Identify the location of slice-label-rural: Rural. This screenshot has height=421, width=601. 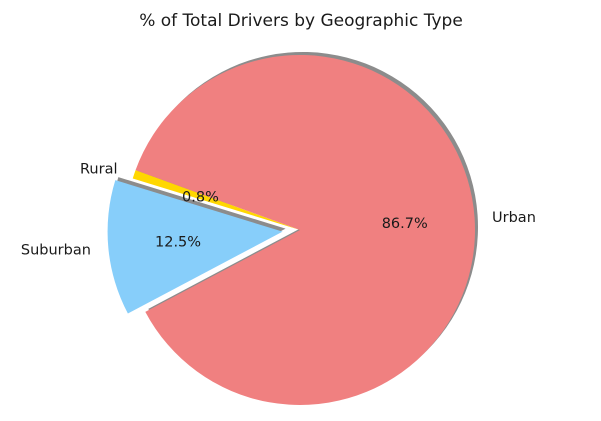
(99, 170).